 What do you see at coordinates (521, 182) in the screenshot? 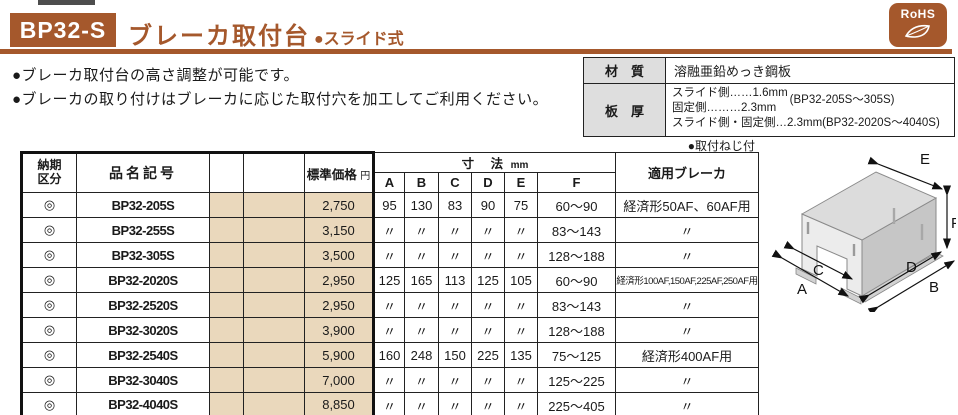
I see `header-dim-e: E` at bounding box center [521, 182].